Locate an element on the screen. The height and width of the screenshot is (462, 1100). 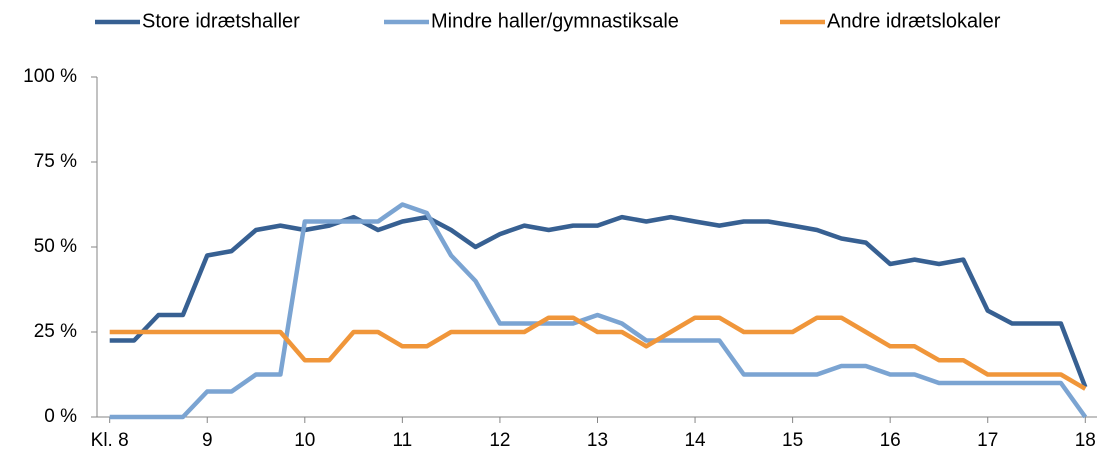
series-line is located at coordinates (598, 353).